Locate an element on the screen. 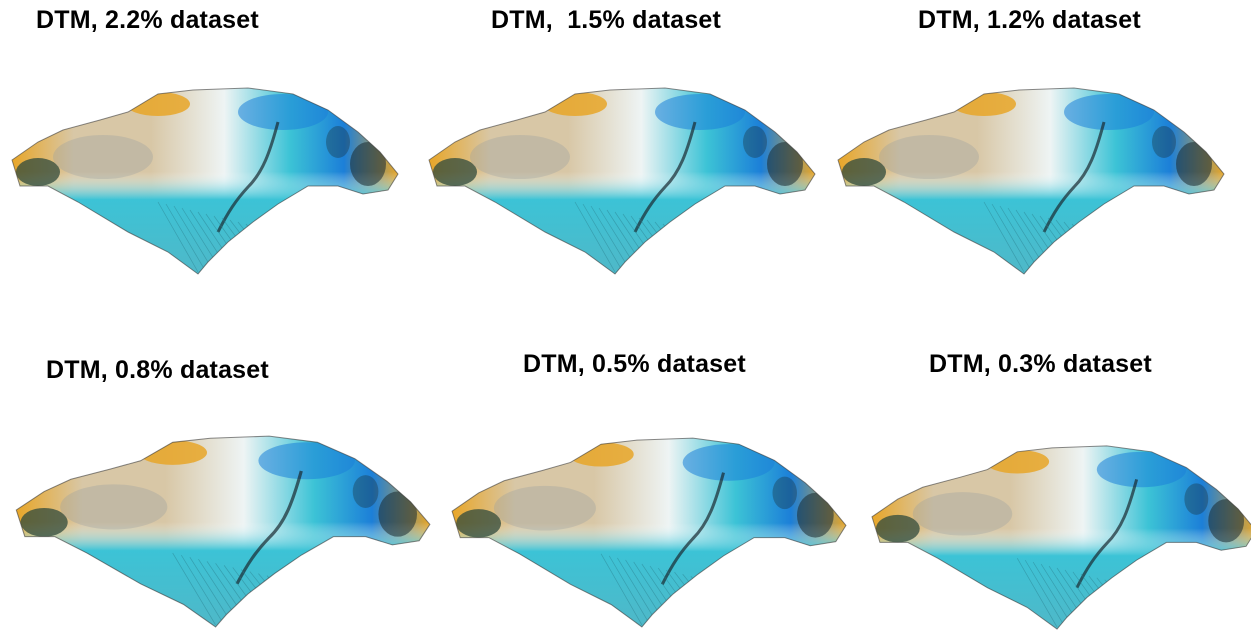 The width and height of the screenshot is (1251, 637). panel-title-4: DTM, 0.8% dataset is located at coordinates (157, 370).